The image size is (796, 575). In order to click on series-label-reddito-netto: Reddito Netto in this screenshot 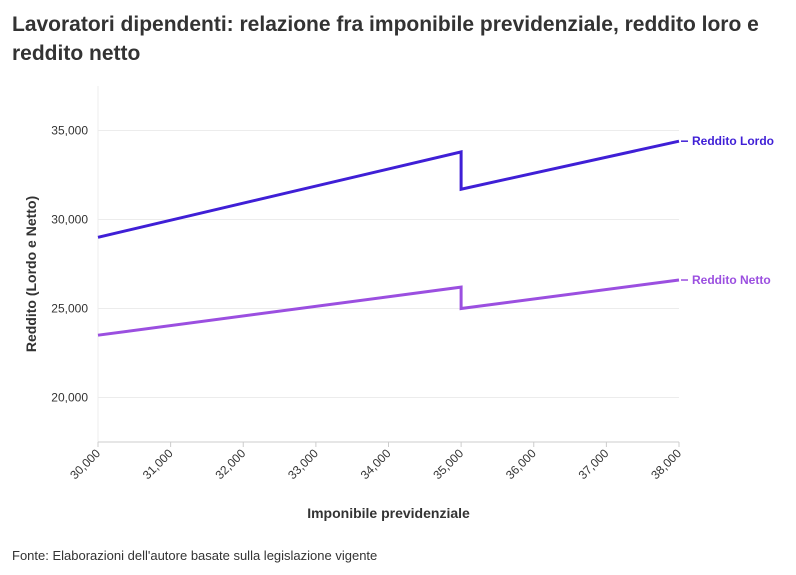, I will do `click(731, 280)`.